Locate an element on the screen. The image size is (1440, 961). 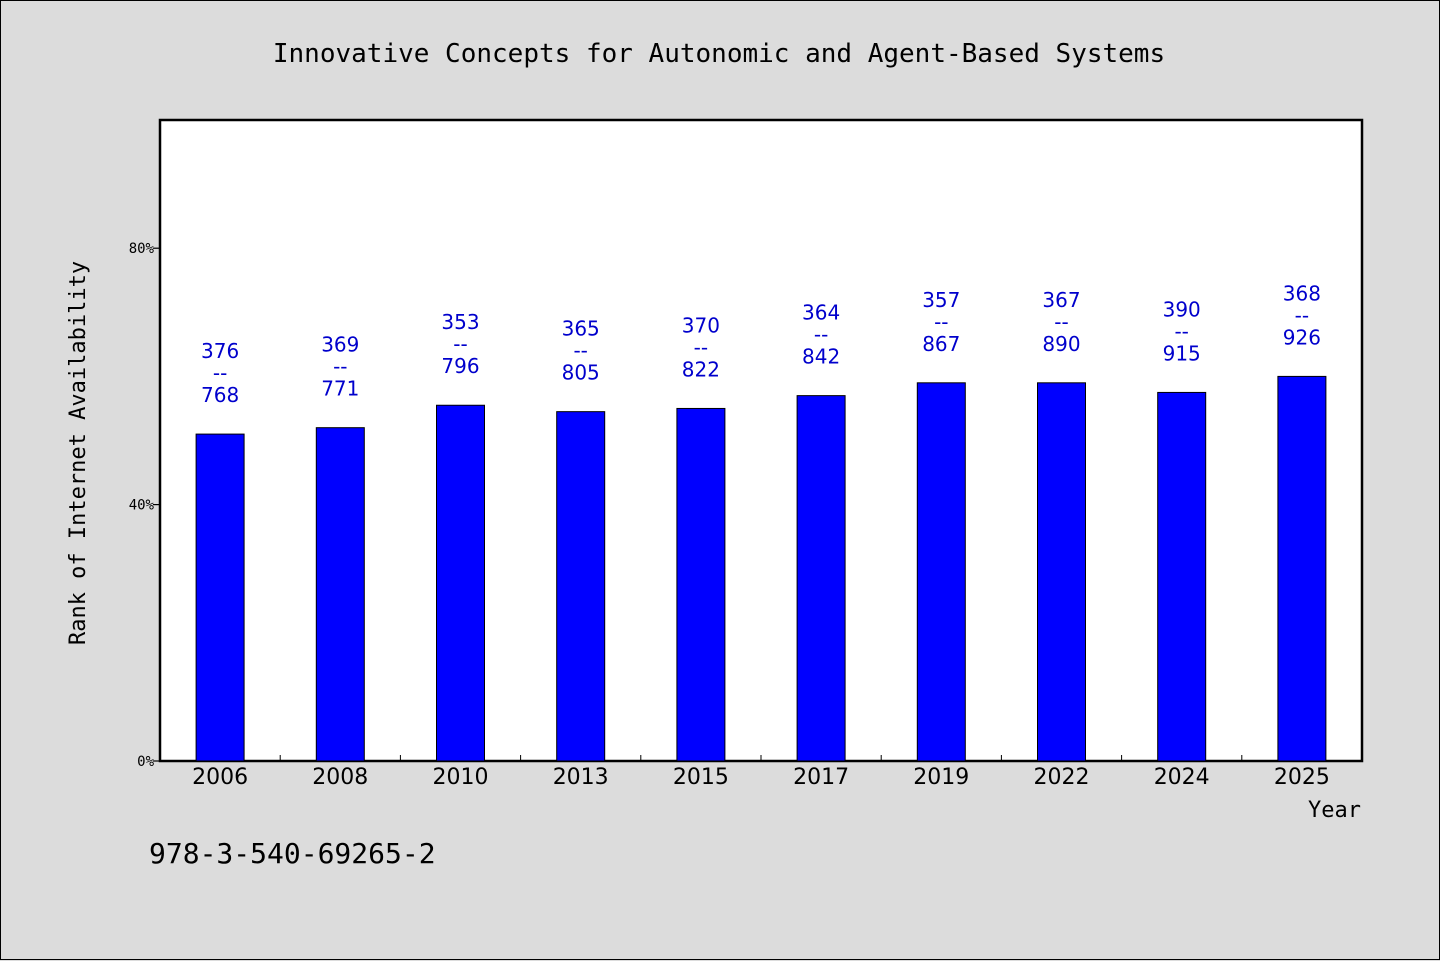
bar-data-label: 771 is located at coordinates (340, 389).